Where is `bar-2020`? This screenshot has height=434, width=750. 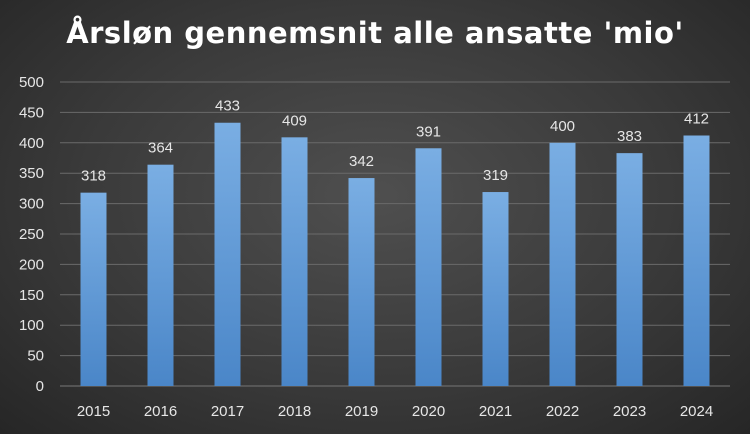
bar-2020 is located at coordinates (428, 267).